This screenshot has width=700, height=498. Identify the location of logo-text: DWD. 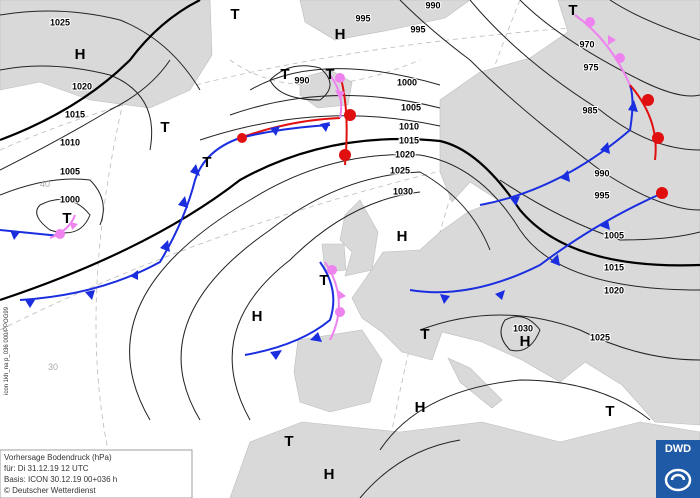
(678, 449).